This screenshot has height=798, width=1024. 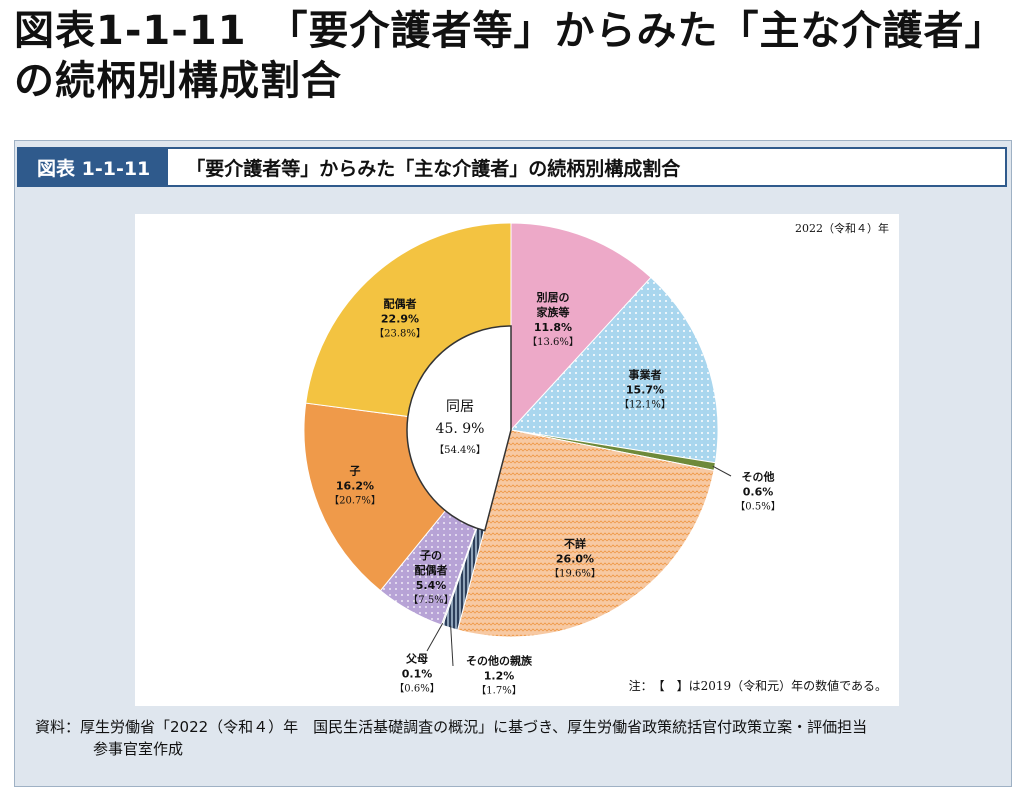 I want to click on label-parent-prev: 【0.6%】, so click(x=417, y=689).